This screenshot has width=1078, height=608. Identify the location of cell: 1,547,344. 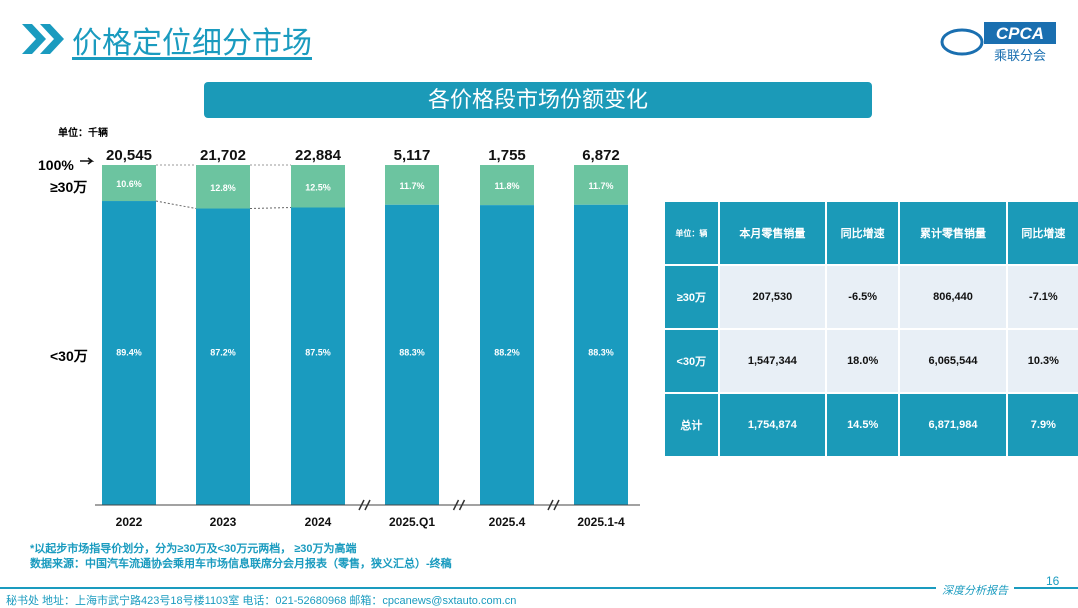
(772, 361).